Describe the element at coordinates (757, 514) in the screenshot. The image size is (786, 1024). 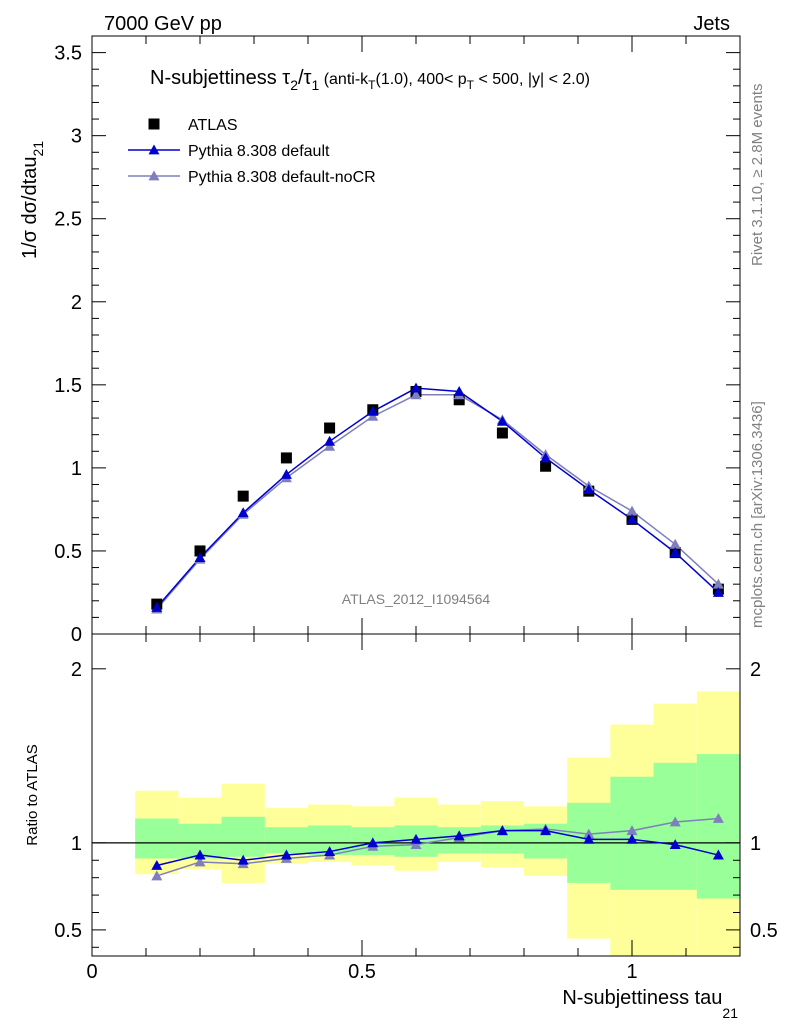
I see `mcplots-label: mcplots.cern.ch [arXiv:1306.3436]` at that location.